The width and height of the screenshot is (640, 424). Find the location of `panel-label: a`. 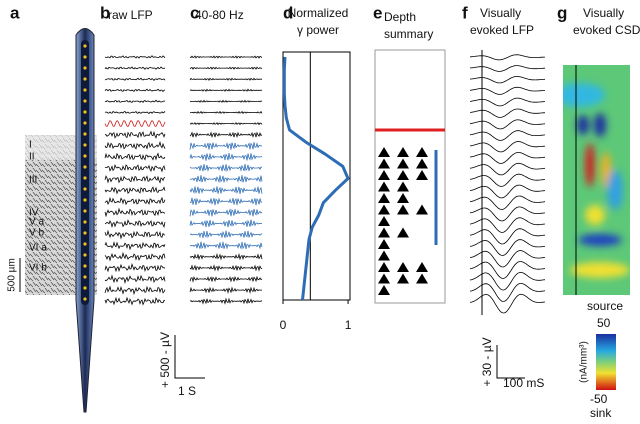

panel-label: a is located at coordinates (15, 12).